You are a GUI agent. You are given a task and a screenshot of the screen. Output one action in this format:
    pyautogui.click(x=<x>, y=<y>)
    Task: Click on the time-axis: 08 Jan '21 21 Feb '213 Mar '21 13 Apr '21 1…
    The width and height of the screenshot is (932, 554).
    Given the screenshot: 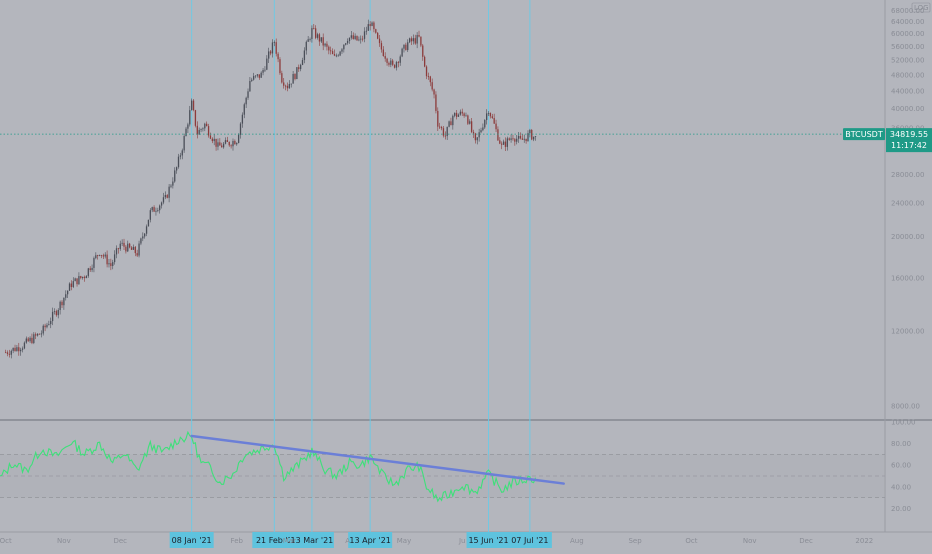 What is the action you would take?
    pyautogui.click(x=436, y=540)
    